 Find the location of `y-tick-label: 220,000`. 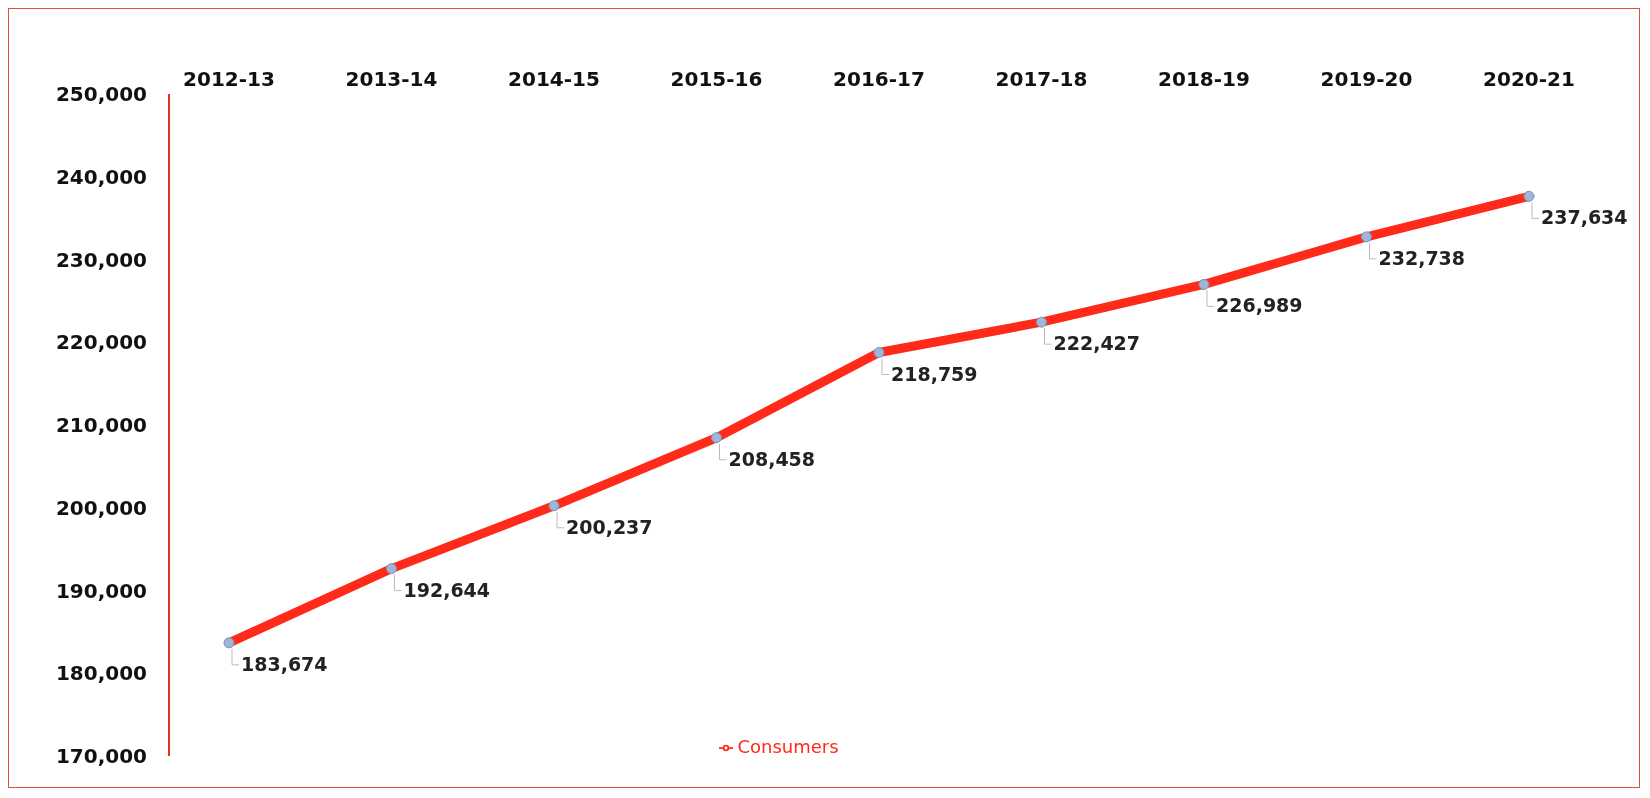

y-tick-label: 220,000 is located at coordinates (101, 342).